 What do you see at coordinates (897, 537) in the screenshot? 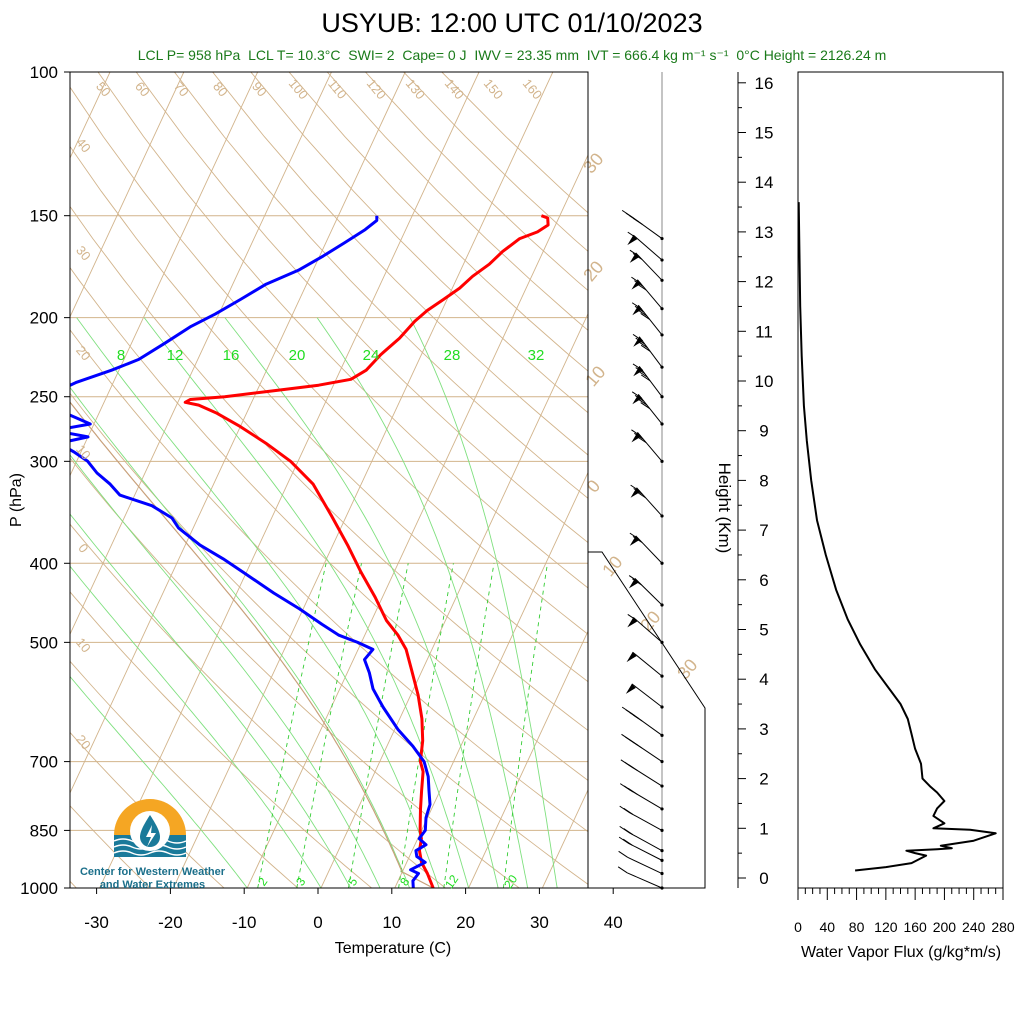
I see `flux-line` at bounding box center [897, 537].